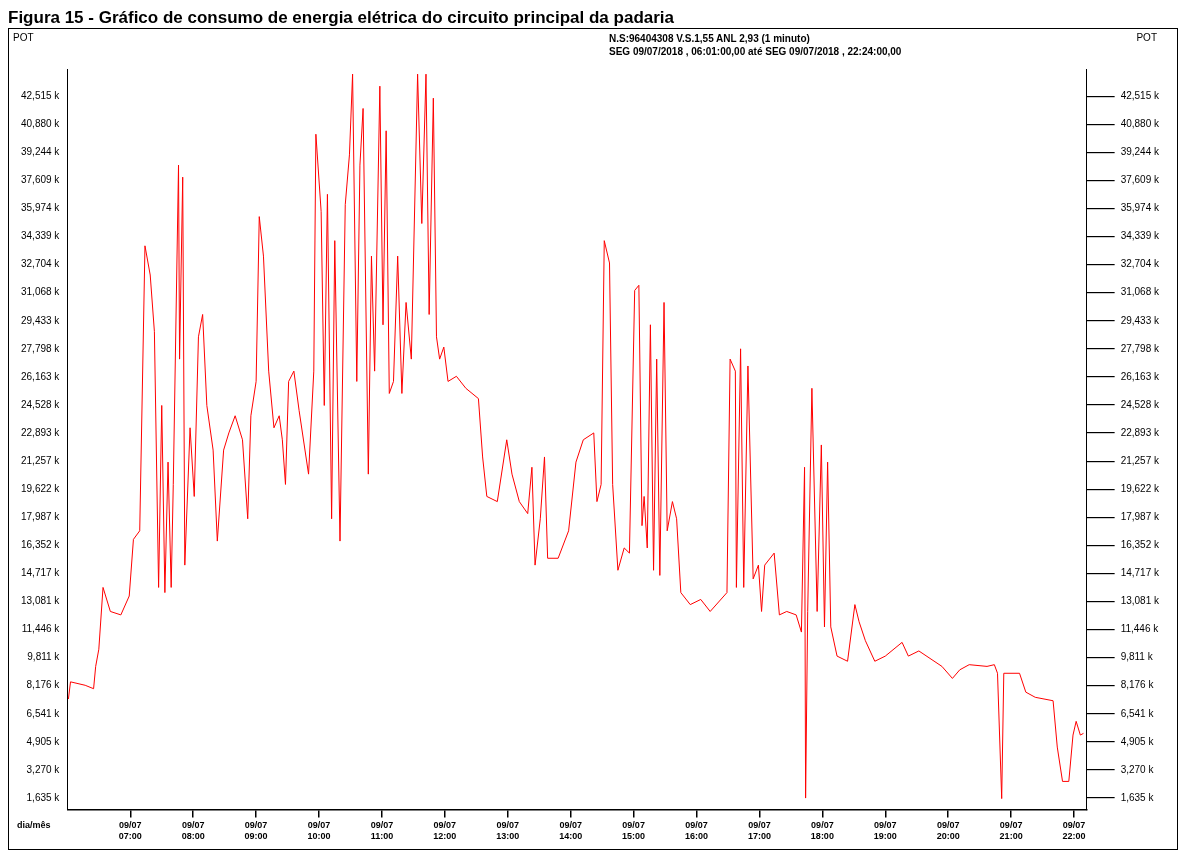 The width and height of the screenshot is (1186, 865). Describe the element at coordinates (1137, 657) in the screenshot. I see `y2-tick-label: 9,811 k` at that location.